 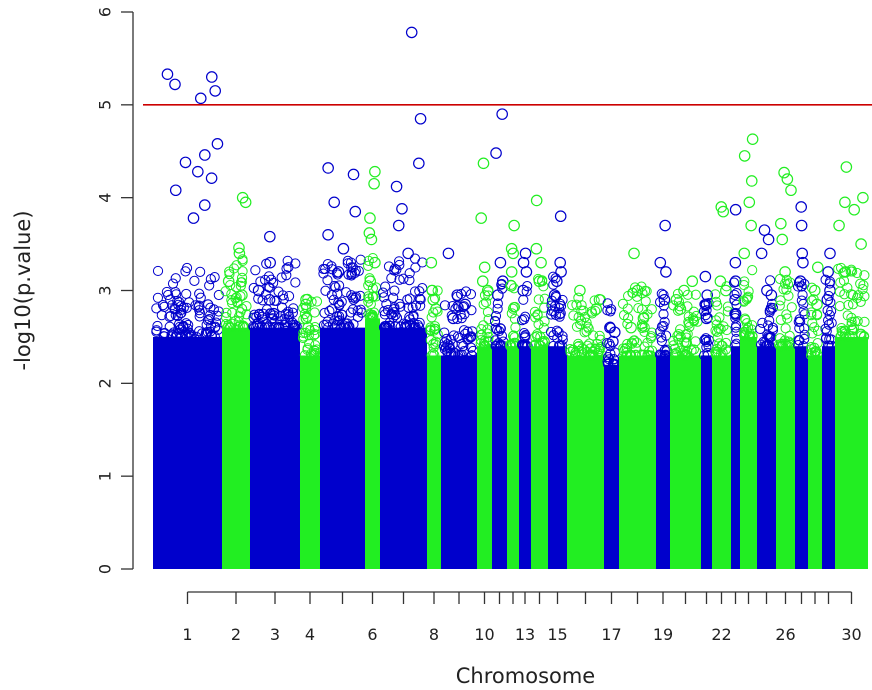 What do you see at coordinates (275, 448) in the screenshot?
I see `chromosome-3-band` at bounding box center [275, 448].